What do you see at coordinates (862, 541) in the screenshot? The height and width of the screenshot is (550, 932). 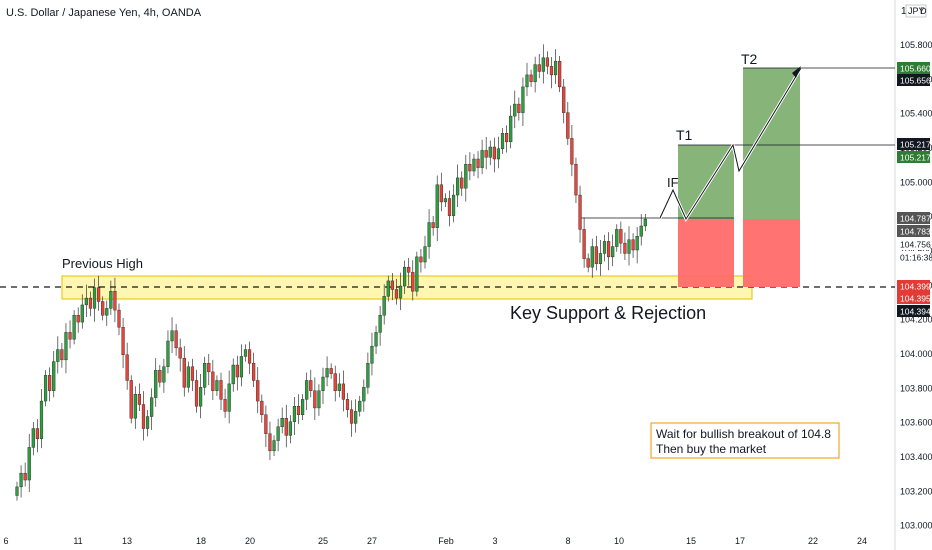 I see `x-tick-label: 24` at bounding box center [862, 541].